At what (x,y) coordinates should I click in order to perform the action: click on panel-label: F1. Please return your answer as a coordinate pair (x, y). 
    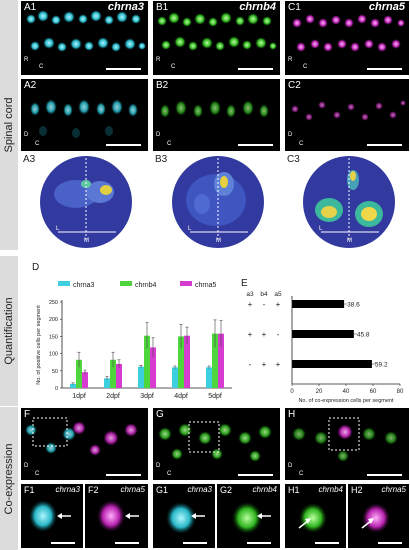
    Looking at the image, I should click on (29, 490).